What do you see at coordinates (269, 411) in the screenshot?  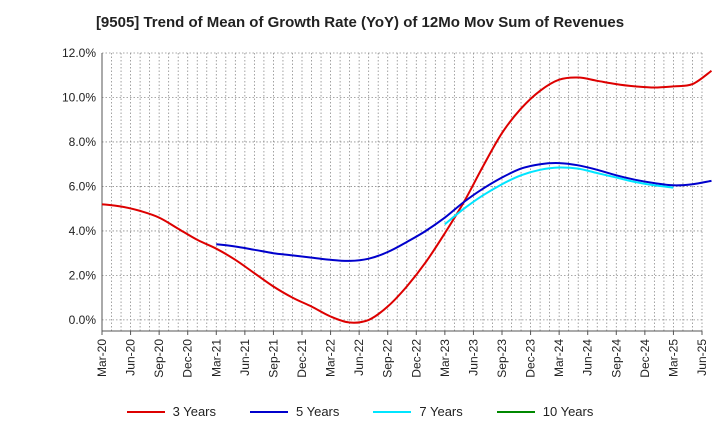 I see `legend-swatch-5-years` at bounding box center [269, 411].